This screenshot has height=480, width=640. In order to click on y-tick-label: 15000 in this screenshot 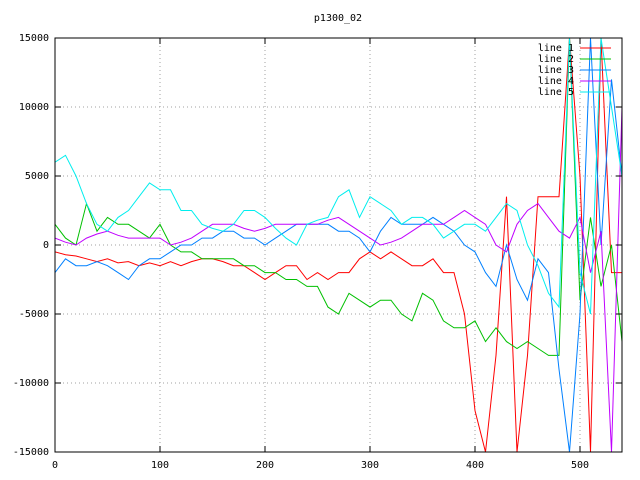, I will do `click(34, 38)`.